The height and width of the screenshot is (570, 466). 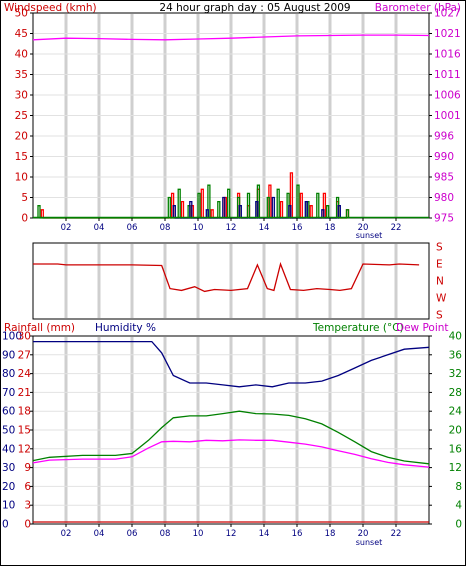 I want to click on y-tick-label: 27, so click(x=24, y=355).